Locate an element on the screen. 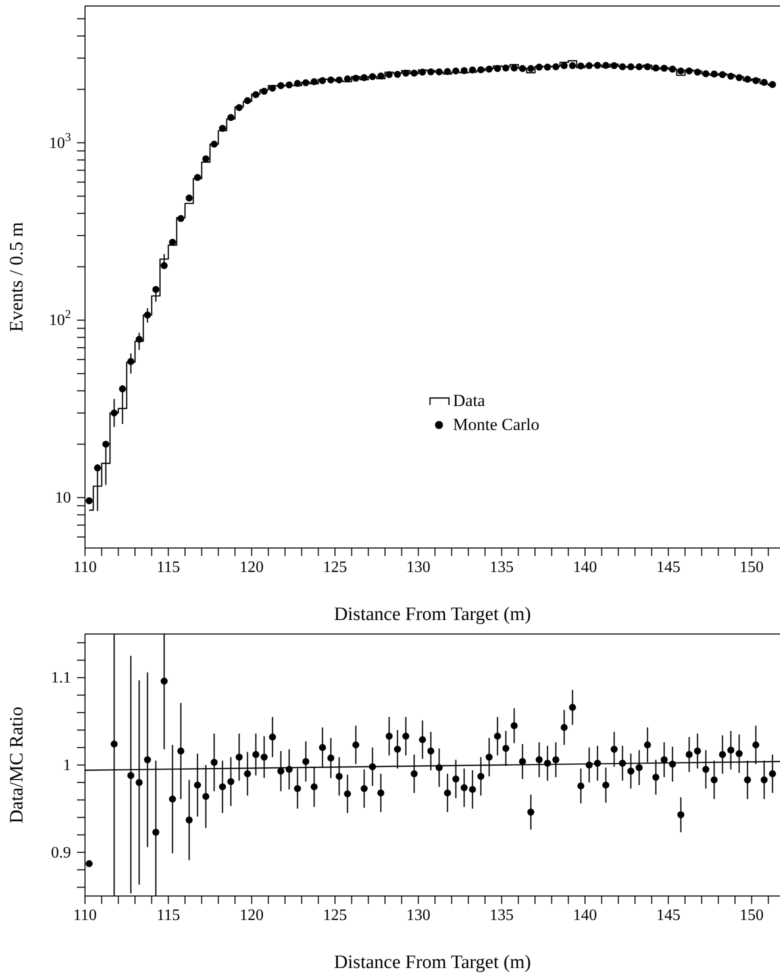 The height and width of the screenshot is (978, 780). y-tick-label: 10 is located at coordinates (63, 498).